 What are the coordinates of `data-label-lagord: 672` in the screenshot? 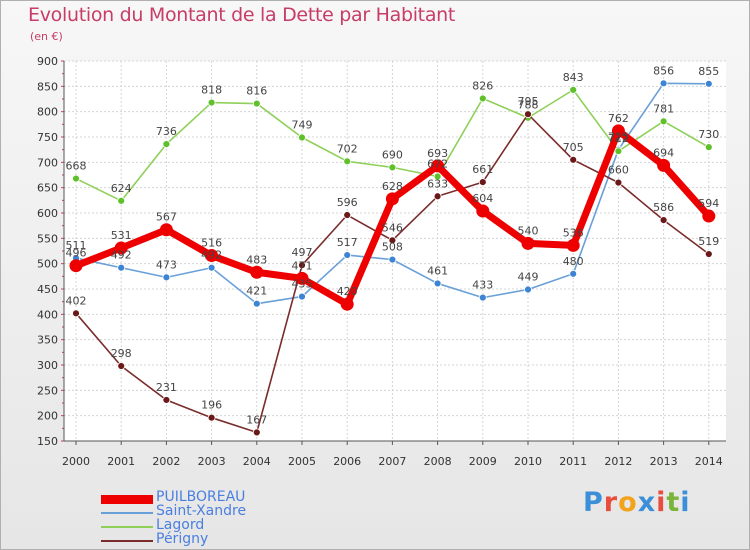 It's located at (437, 164).